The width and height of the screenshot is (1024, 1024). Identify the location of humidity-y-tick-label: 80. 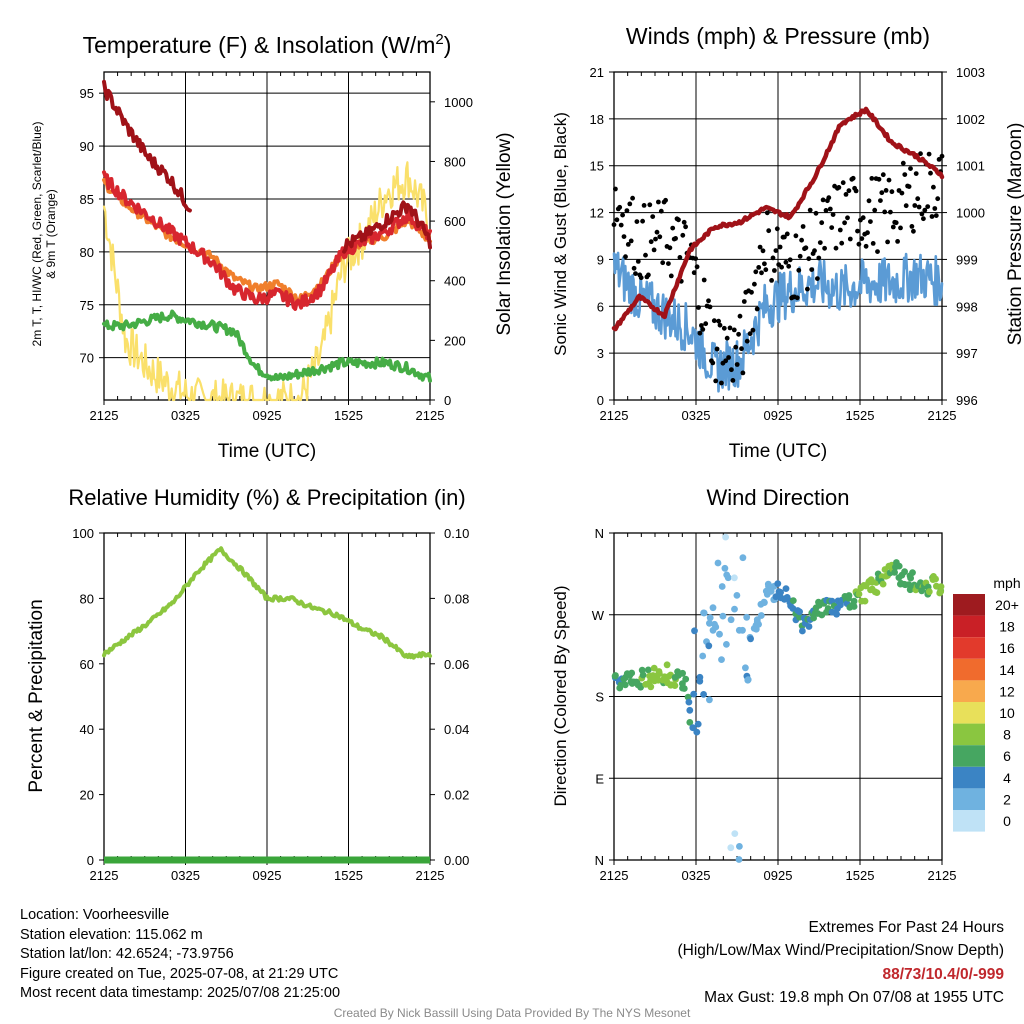
(87, 598).